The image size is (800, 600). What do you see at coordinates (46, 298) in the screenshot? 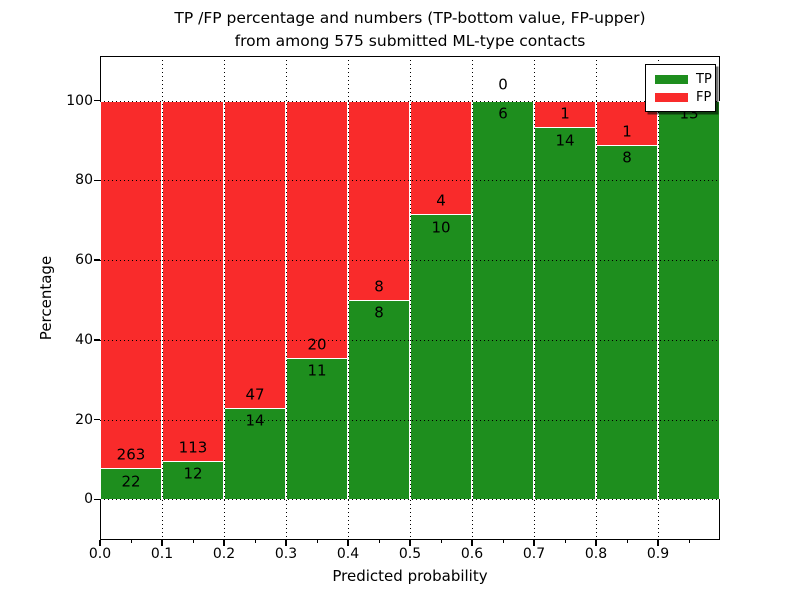
I see `y-axis-label: Percentage` at bounding box center [46, 298].